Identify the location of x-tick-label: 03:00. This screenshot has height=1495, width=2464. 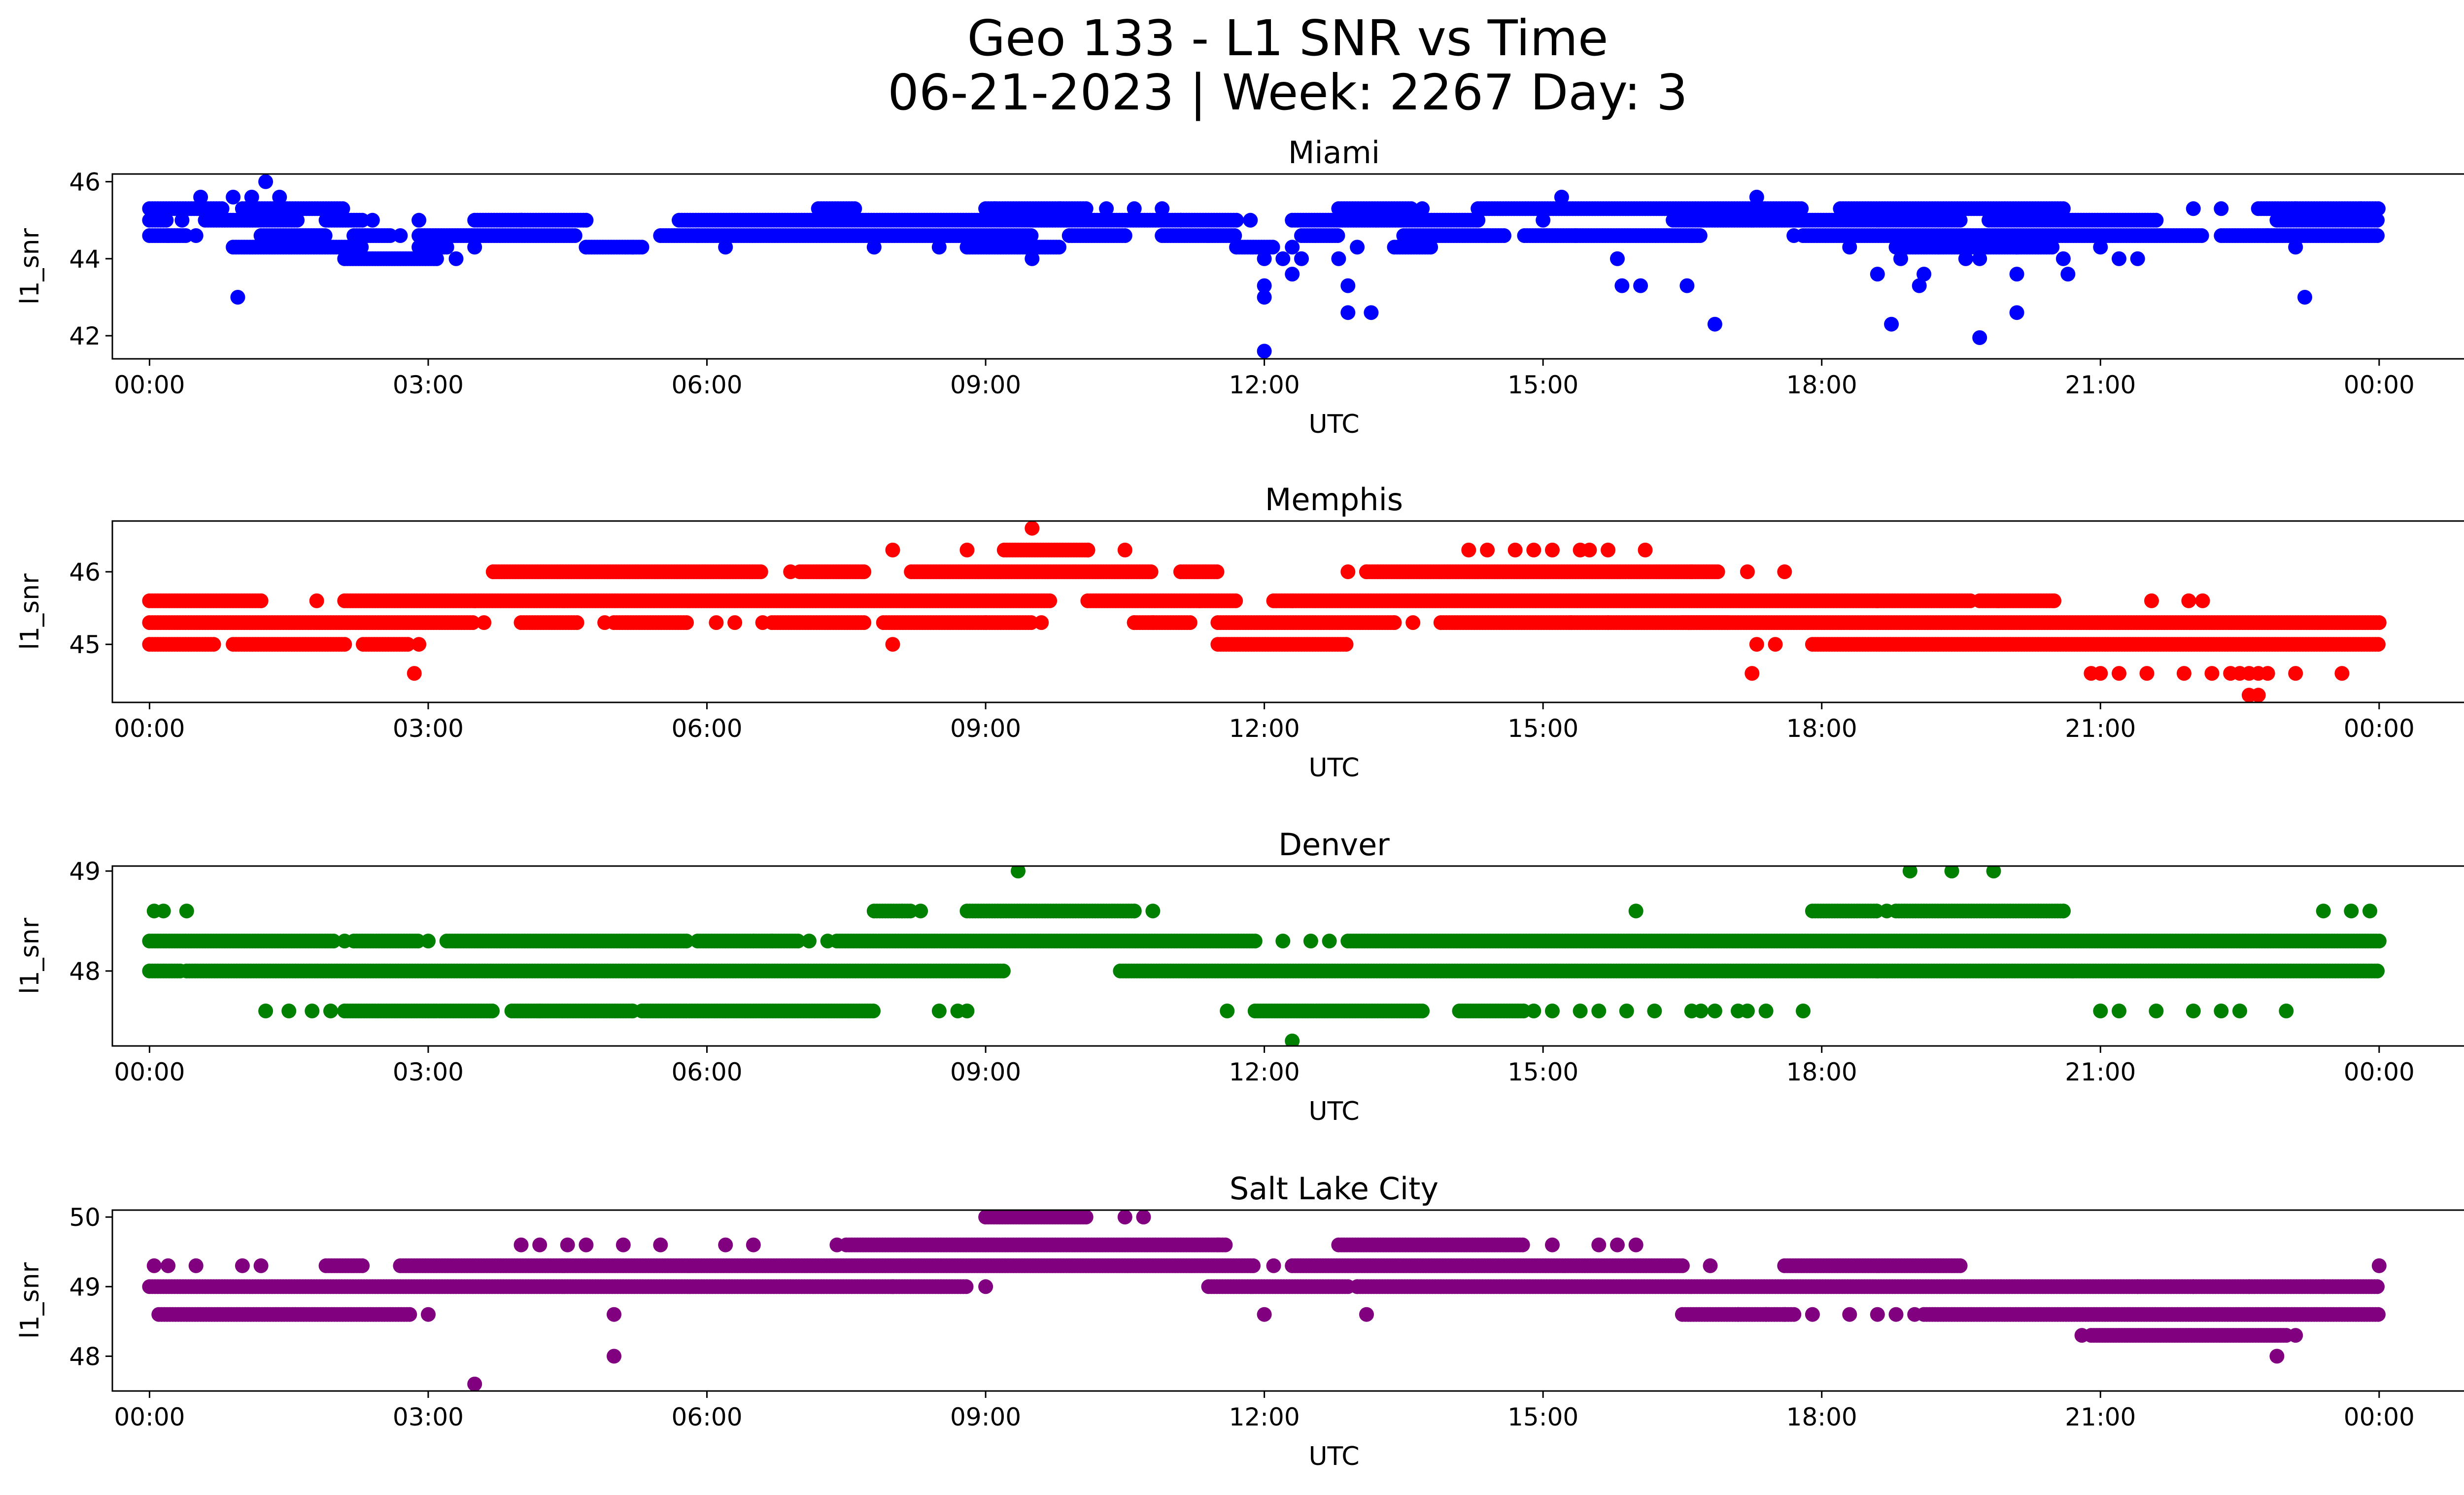
(428, 385).